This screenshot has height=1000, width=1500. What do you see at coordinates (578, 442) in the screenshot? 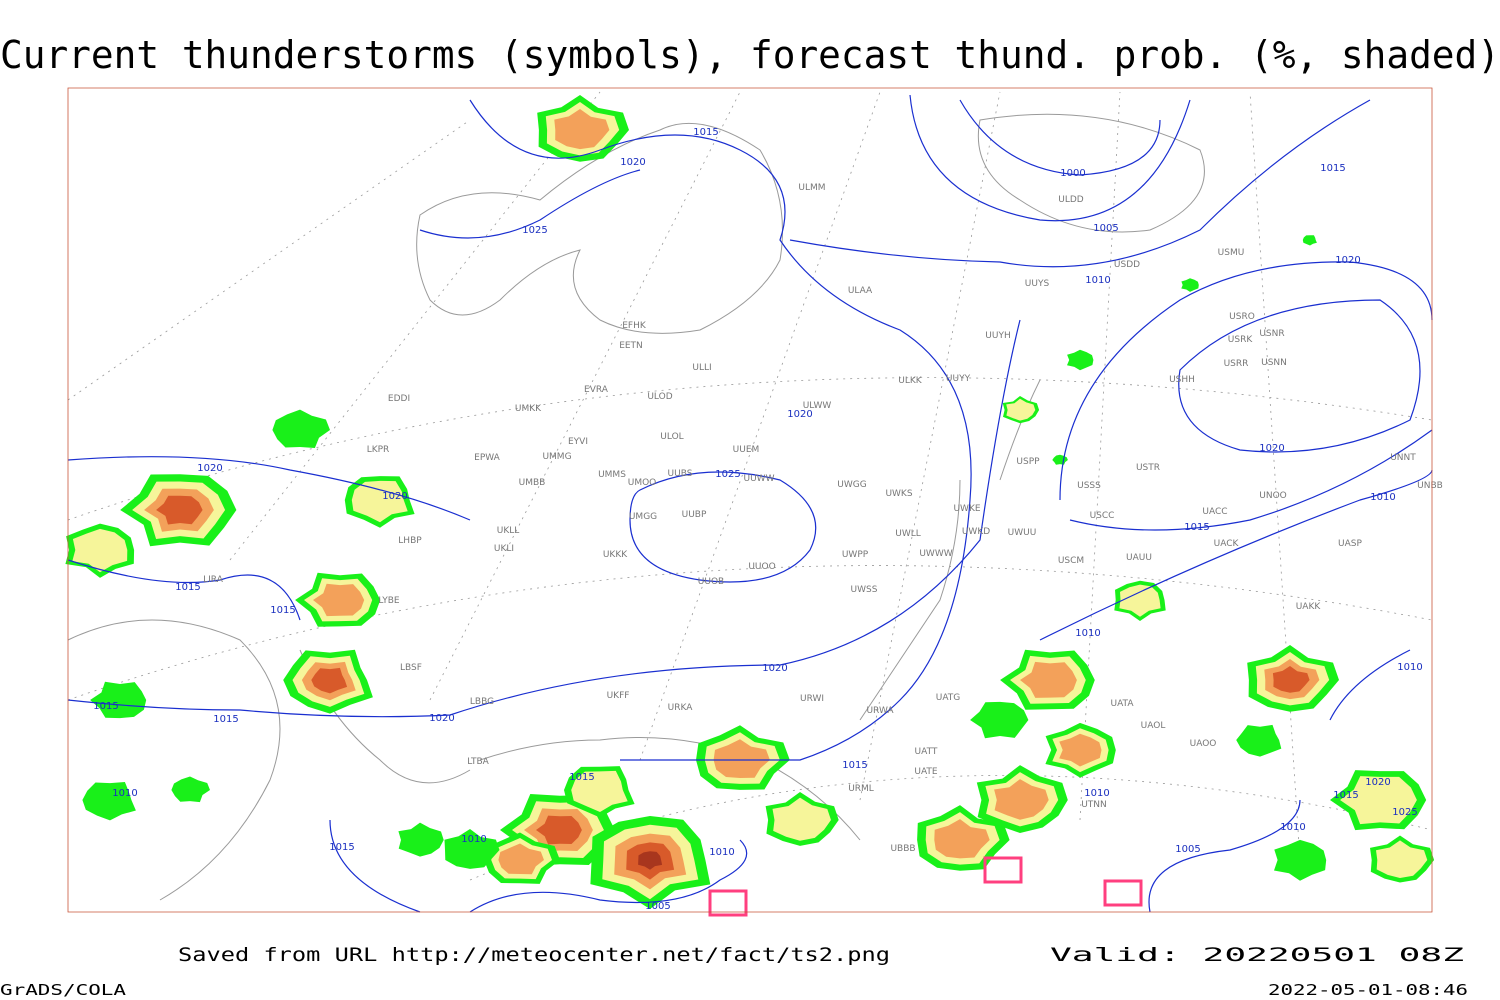
I see `station-label: EYVI` at bounding box center [578, 442].